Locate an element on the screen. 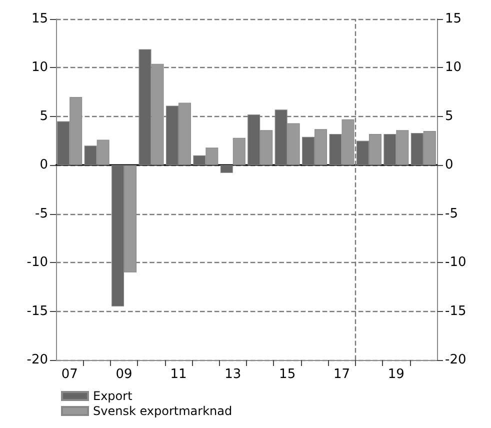 The height and width of the screenshot is (428, 491). y-tick-label: 10 is located at coordinates (39, 68).